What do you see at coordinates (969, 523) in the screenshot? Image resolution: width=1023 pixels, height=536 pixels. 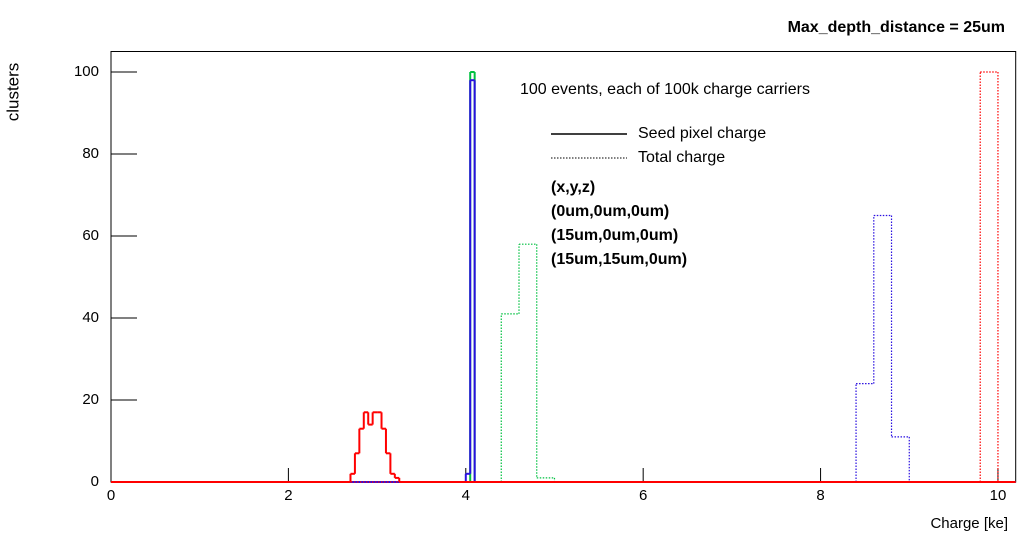 I see `x-axis-label: Charge [ke]` at bounding box center [969, 523].